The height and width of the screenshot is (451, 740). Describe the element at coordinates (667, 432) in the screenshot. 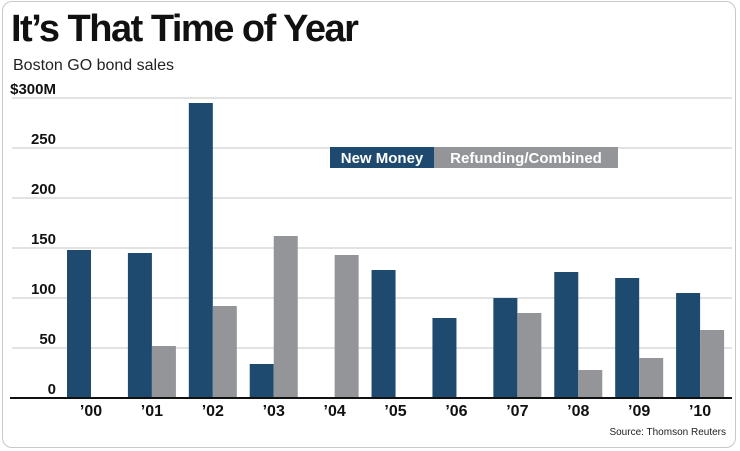

I see `source-note: Source: Thomson Reuters` at that location.